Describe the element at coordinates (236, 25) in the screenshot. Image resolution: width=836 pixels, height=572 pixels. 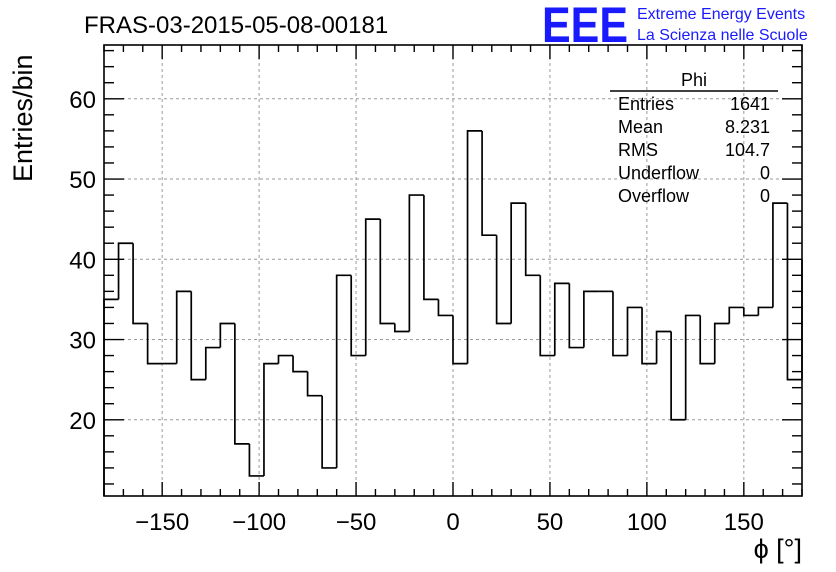
I see `chart-title: FRAS-03-2015-05-08-00181` at that location.